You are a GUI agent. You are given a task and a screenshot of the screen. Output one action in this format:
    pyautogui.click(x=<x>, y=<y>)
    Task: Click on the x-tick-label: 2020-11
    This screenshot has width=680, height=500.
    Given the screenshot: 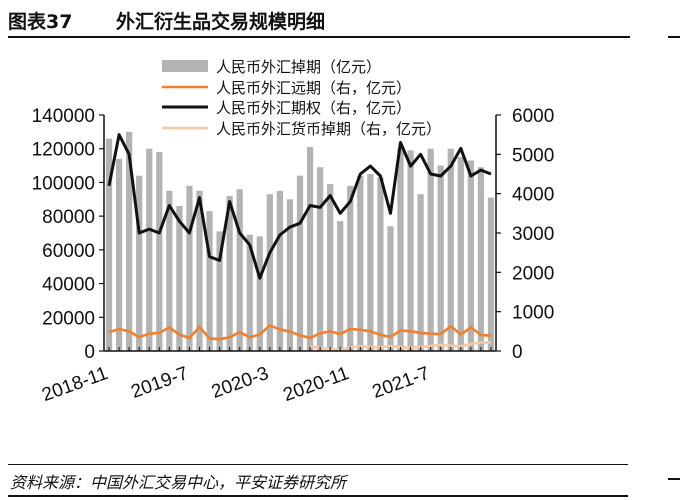 What is the action you would take?
    pyautogui.click(x=316, y=384)
    